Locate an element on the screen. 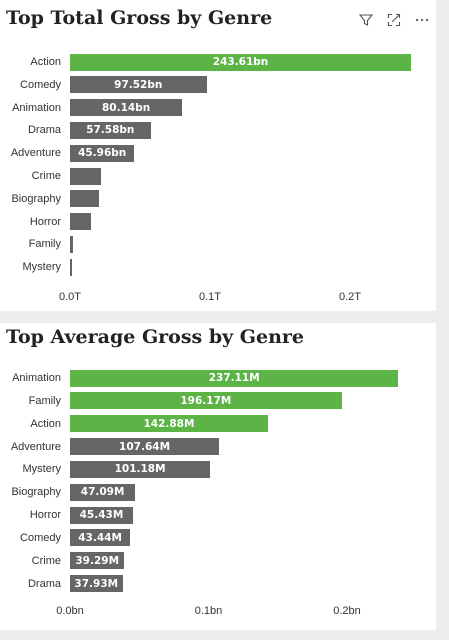  x-tick-label: 0.2bn is located at coordinates (347, 611).